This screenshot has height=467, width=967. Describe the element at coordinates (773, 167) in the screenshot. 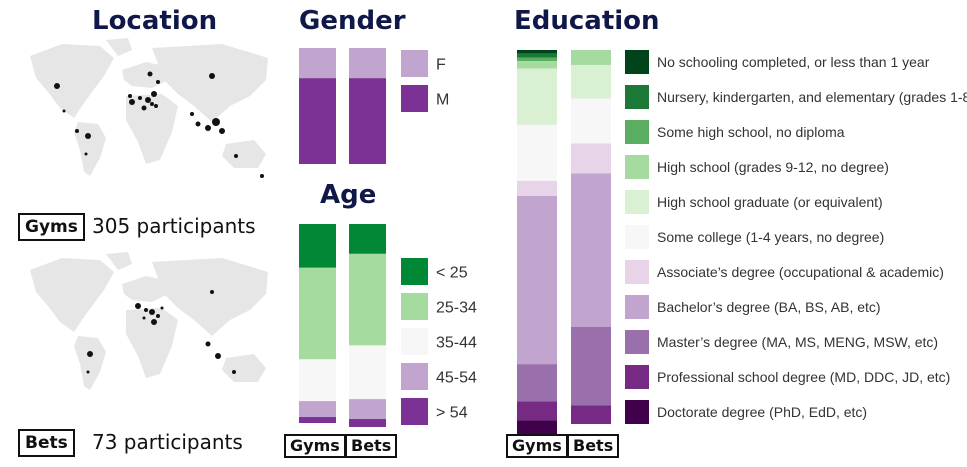

I see `education-legend-label-3: High school (grades 9-12, no degree)` at that location.